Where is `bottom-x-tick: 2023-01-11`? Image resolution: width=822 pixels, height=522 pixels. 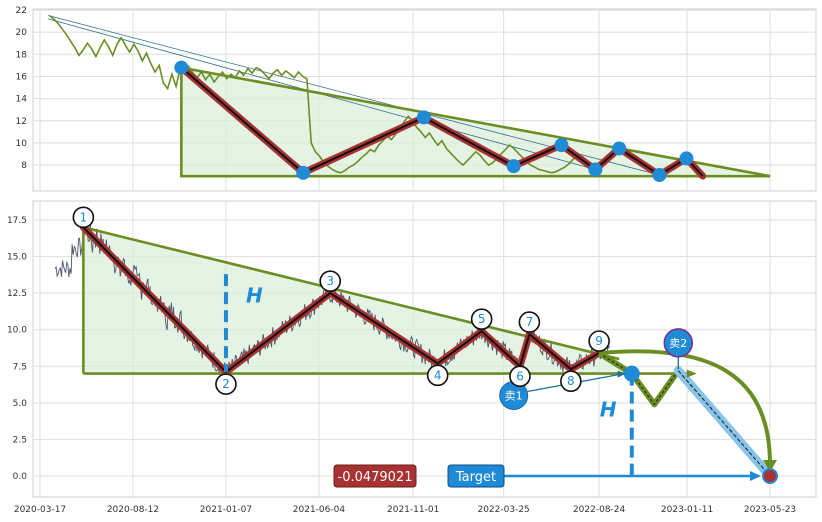
bottom-x-tick: 2023-01-11 is located at coordinates (687, 510).